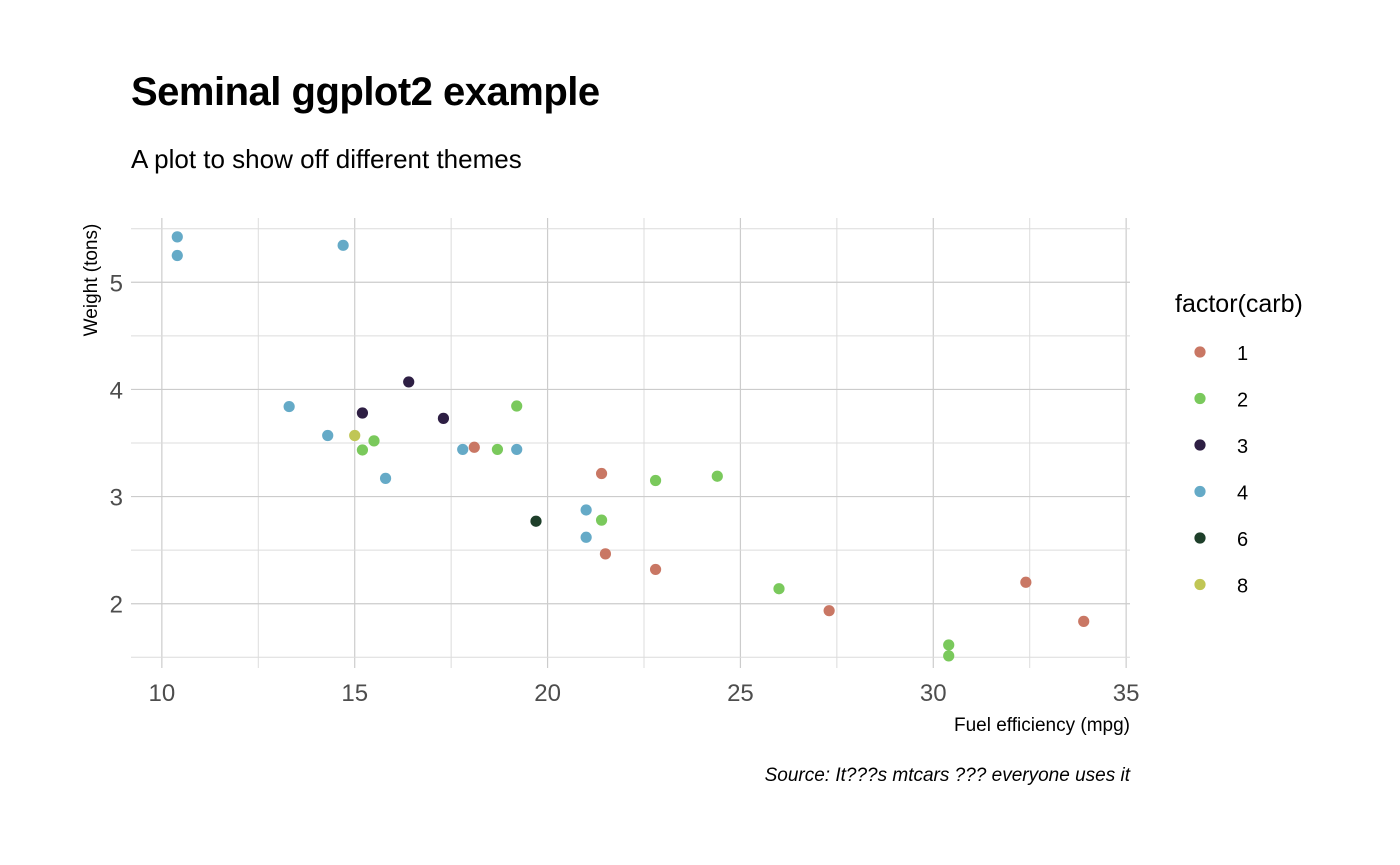  Describe the element at coordinates (326, 159) in the screenshot. I see `chart-subtitle: A plot to show off different themes` at that location.